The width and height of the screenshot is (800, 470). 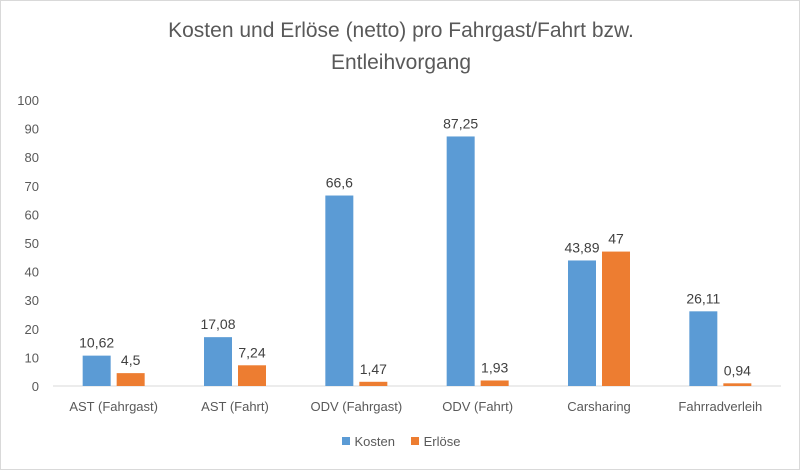 I want to click on chart-title-line-2: Entleihvorgang, so click(x=401, y=62).